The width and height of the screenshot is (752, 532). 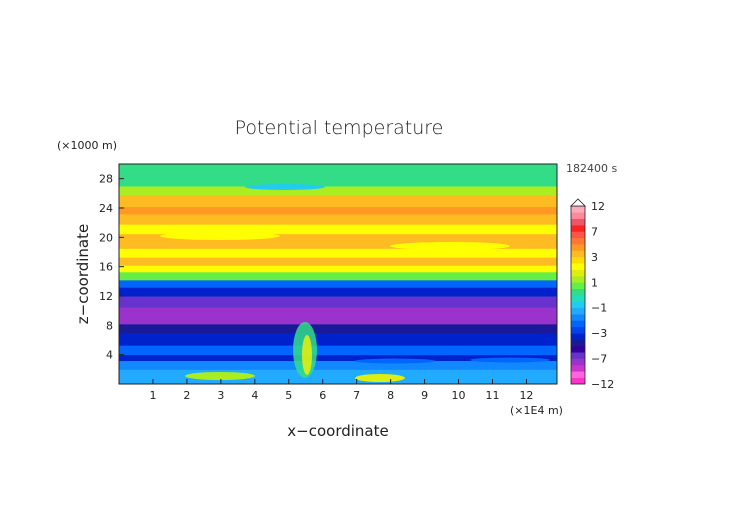 I want to click on y-tick-label: 24, so click(x=106, y=208).